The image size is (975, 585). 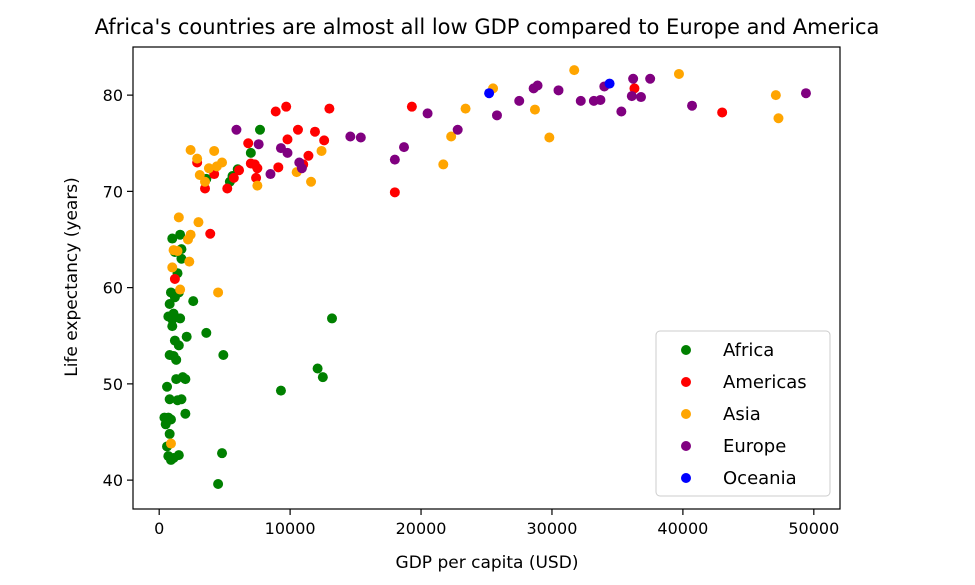 I want to click on y-tick-label: 60, so click(x=113, y=288).